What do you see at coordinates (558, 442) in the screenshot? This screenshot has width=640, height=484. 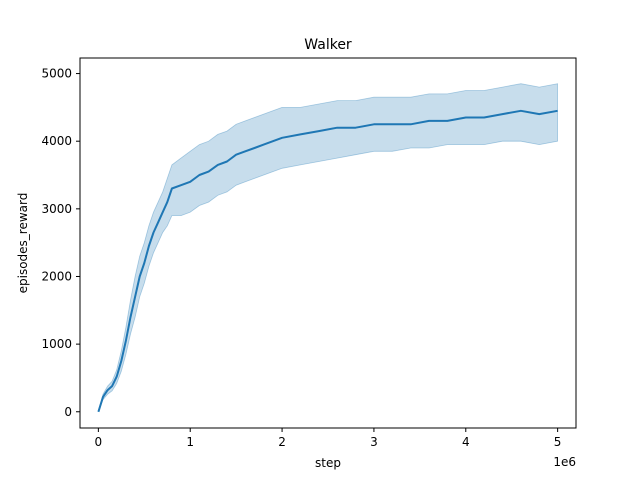 I see `x-tick-label: 5` at bounding box center [558, 442].